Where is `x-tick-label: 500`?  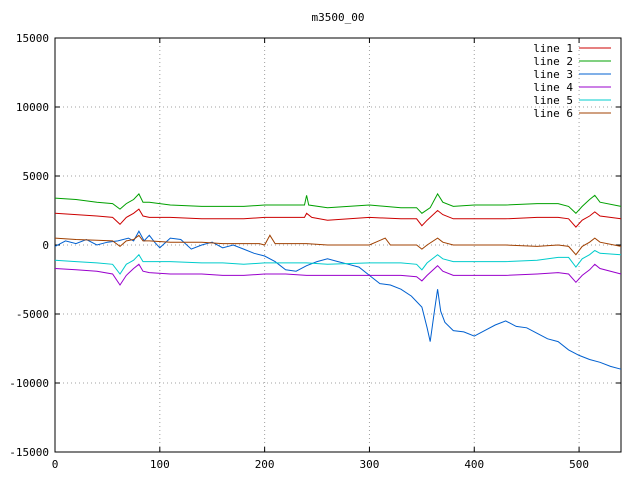
x-tick-label: 500 is located at coordinates (579, 464).